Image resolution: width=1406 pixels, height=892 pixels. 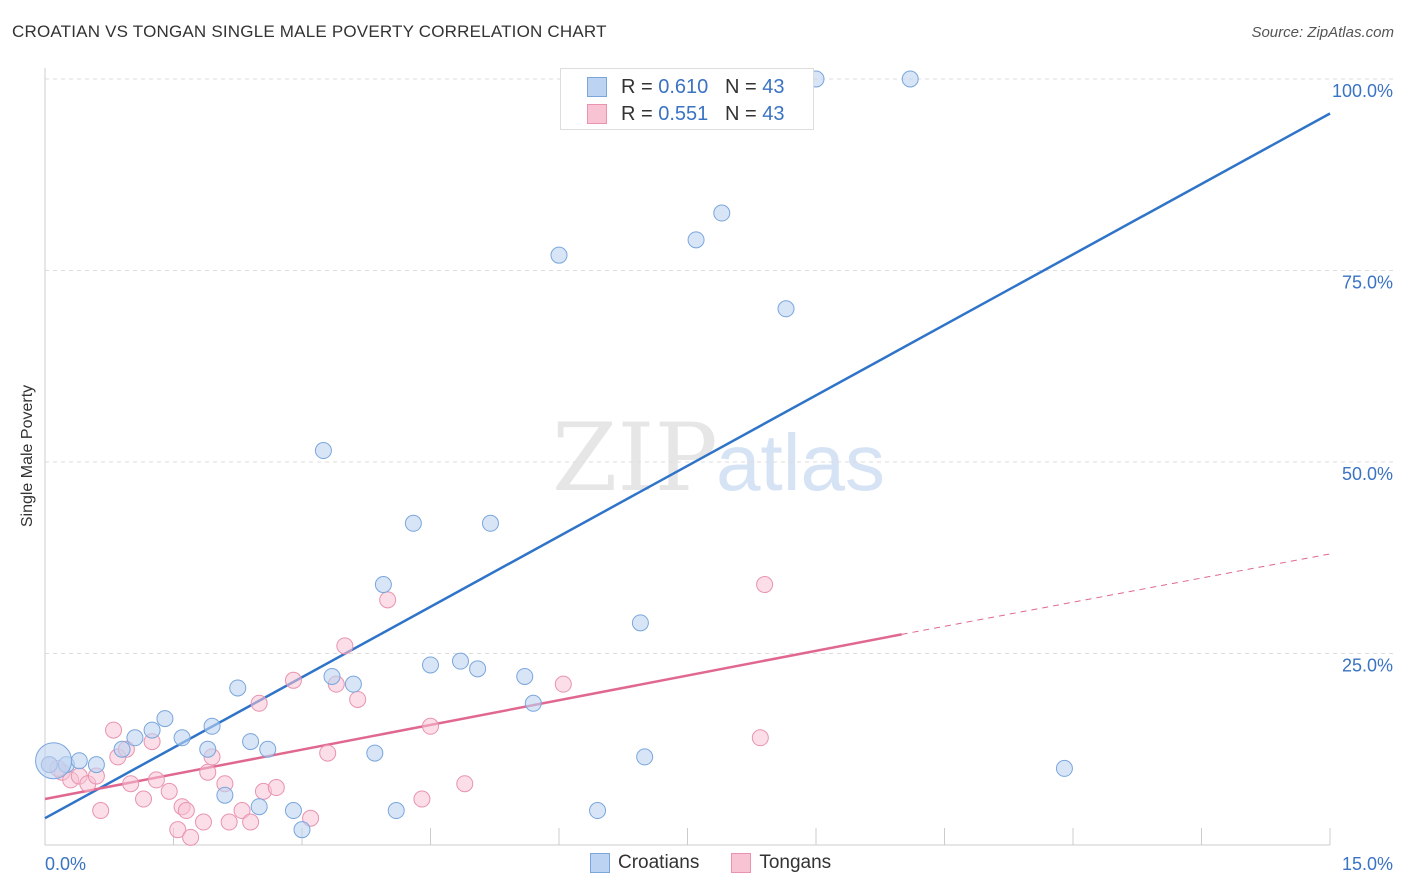 What do you see at coordinates (1367, 864) in the screenshot?
I see `x-tick-label: 15.0%` at bounding box center [1367, 864].